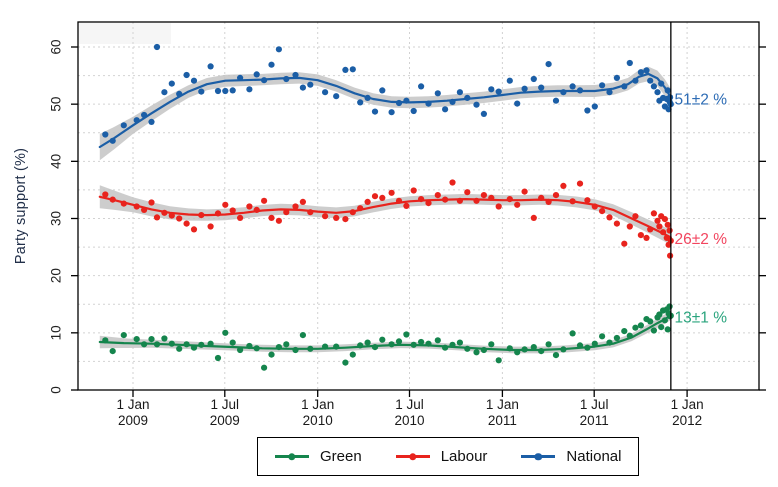 The height and width of the screenshot is (487, 778). What do you see at coordinates (125, 33) in the screenshot?
I see `watermark-artifact` at bounding box center [125, 33].